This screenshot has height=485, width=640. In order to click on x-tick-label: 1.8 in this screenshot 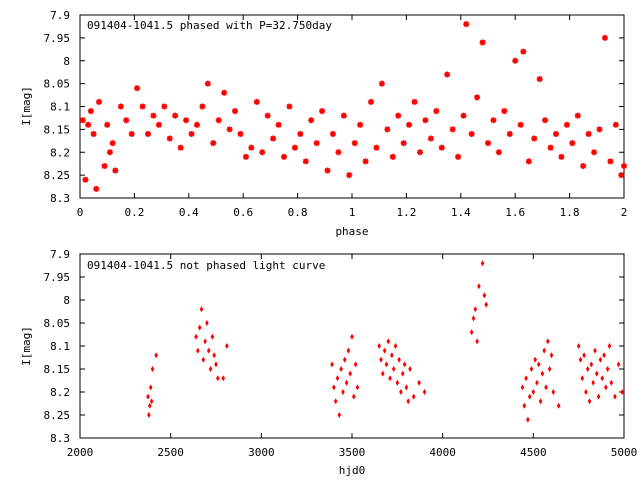, I will do `click(570, 212)`.